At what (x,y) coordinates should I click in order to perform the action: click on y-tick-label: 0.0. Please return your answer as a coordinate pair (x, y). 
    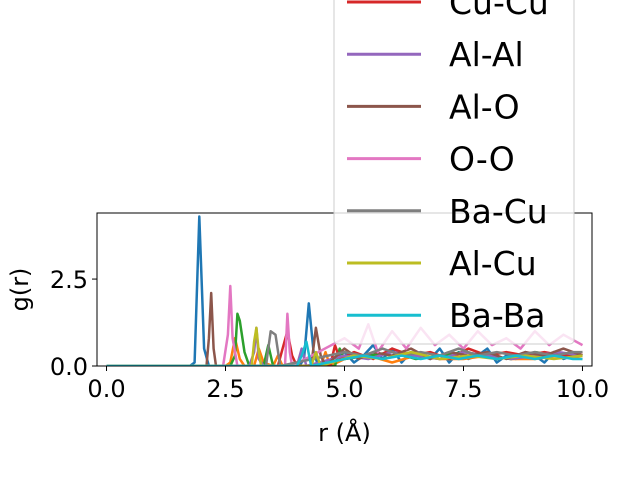
    Looking at the image, I should click on (69, 367).